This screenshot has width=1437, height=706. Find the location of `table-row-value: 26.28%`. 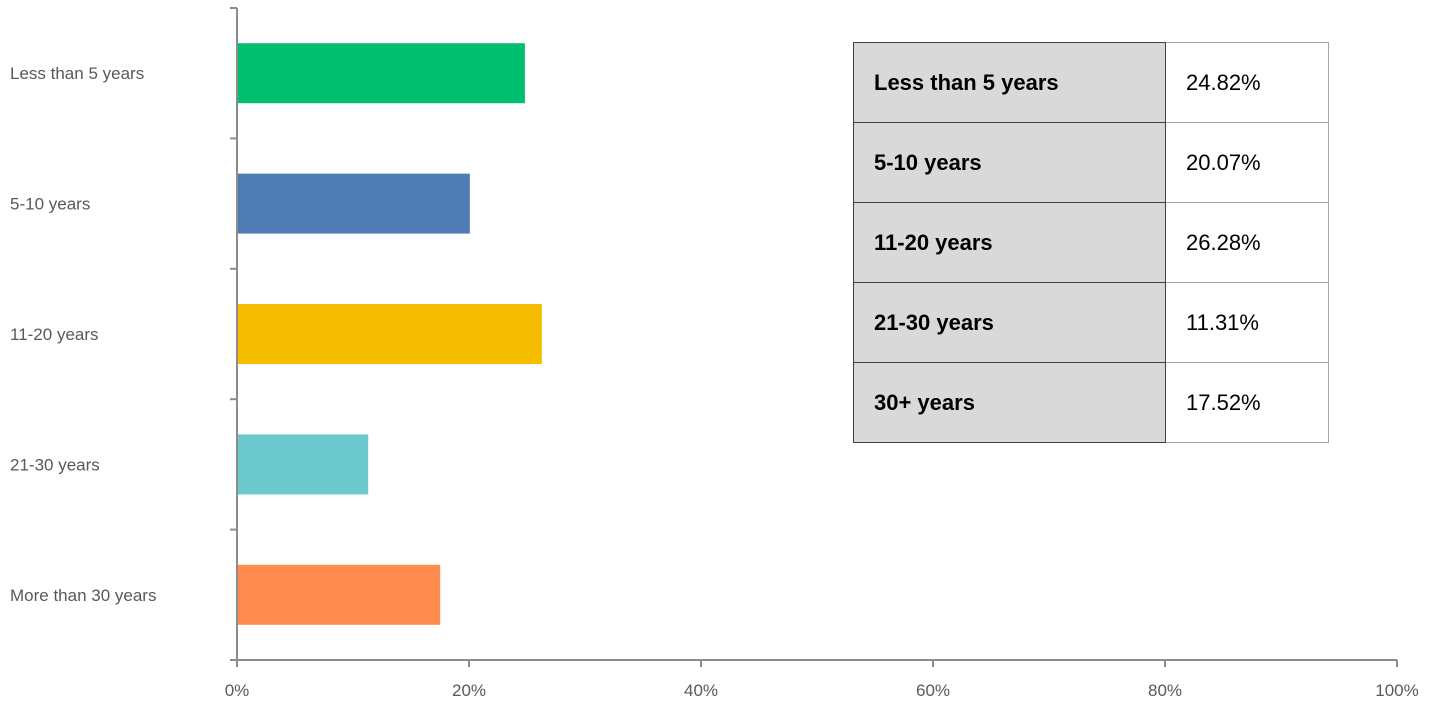

table-row-value: 26.28% is located at coordinates (1247, 242).